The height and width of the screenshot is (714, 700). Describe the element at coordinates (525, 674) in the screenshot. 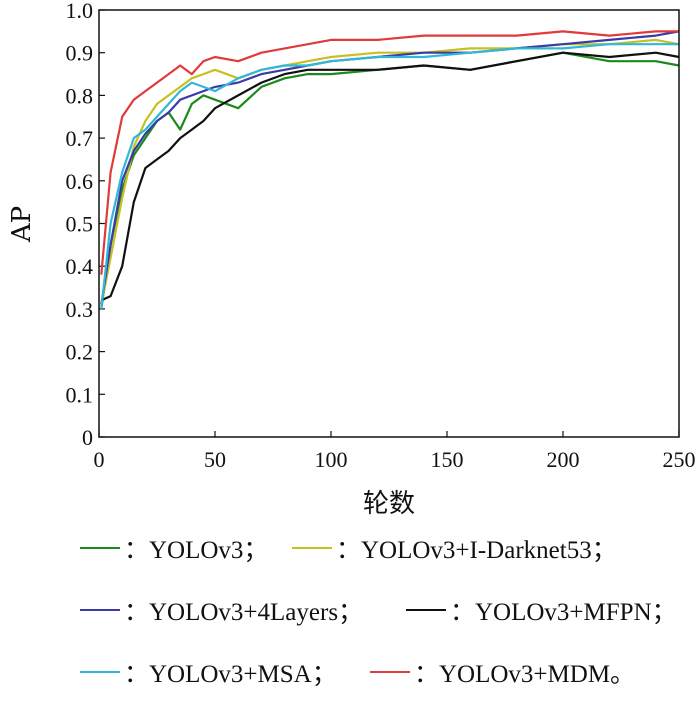

I see `legend-label-mdm: ：YOLOv3+MDM。` at that location.